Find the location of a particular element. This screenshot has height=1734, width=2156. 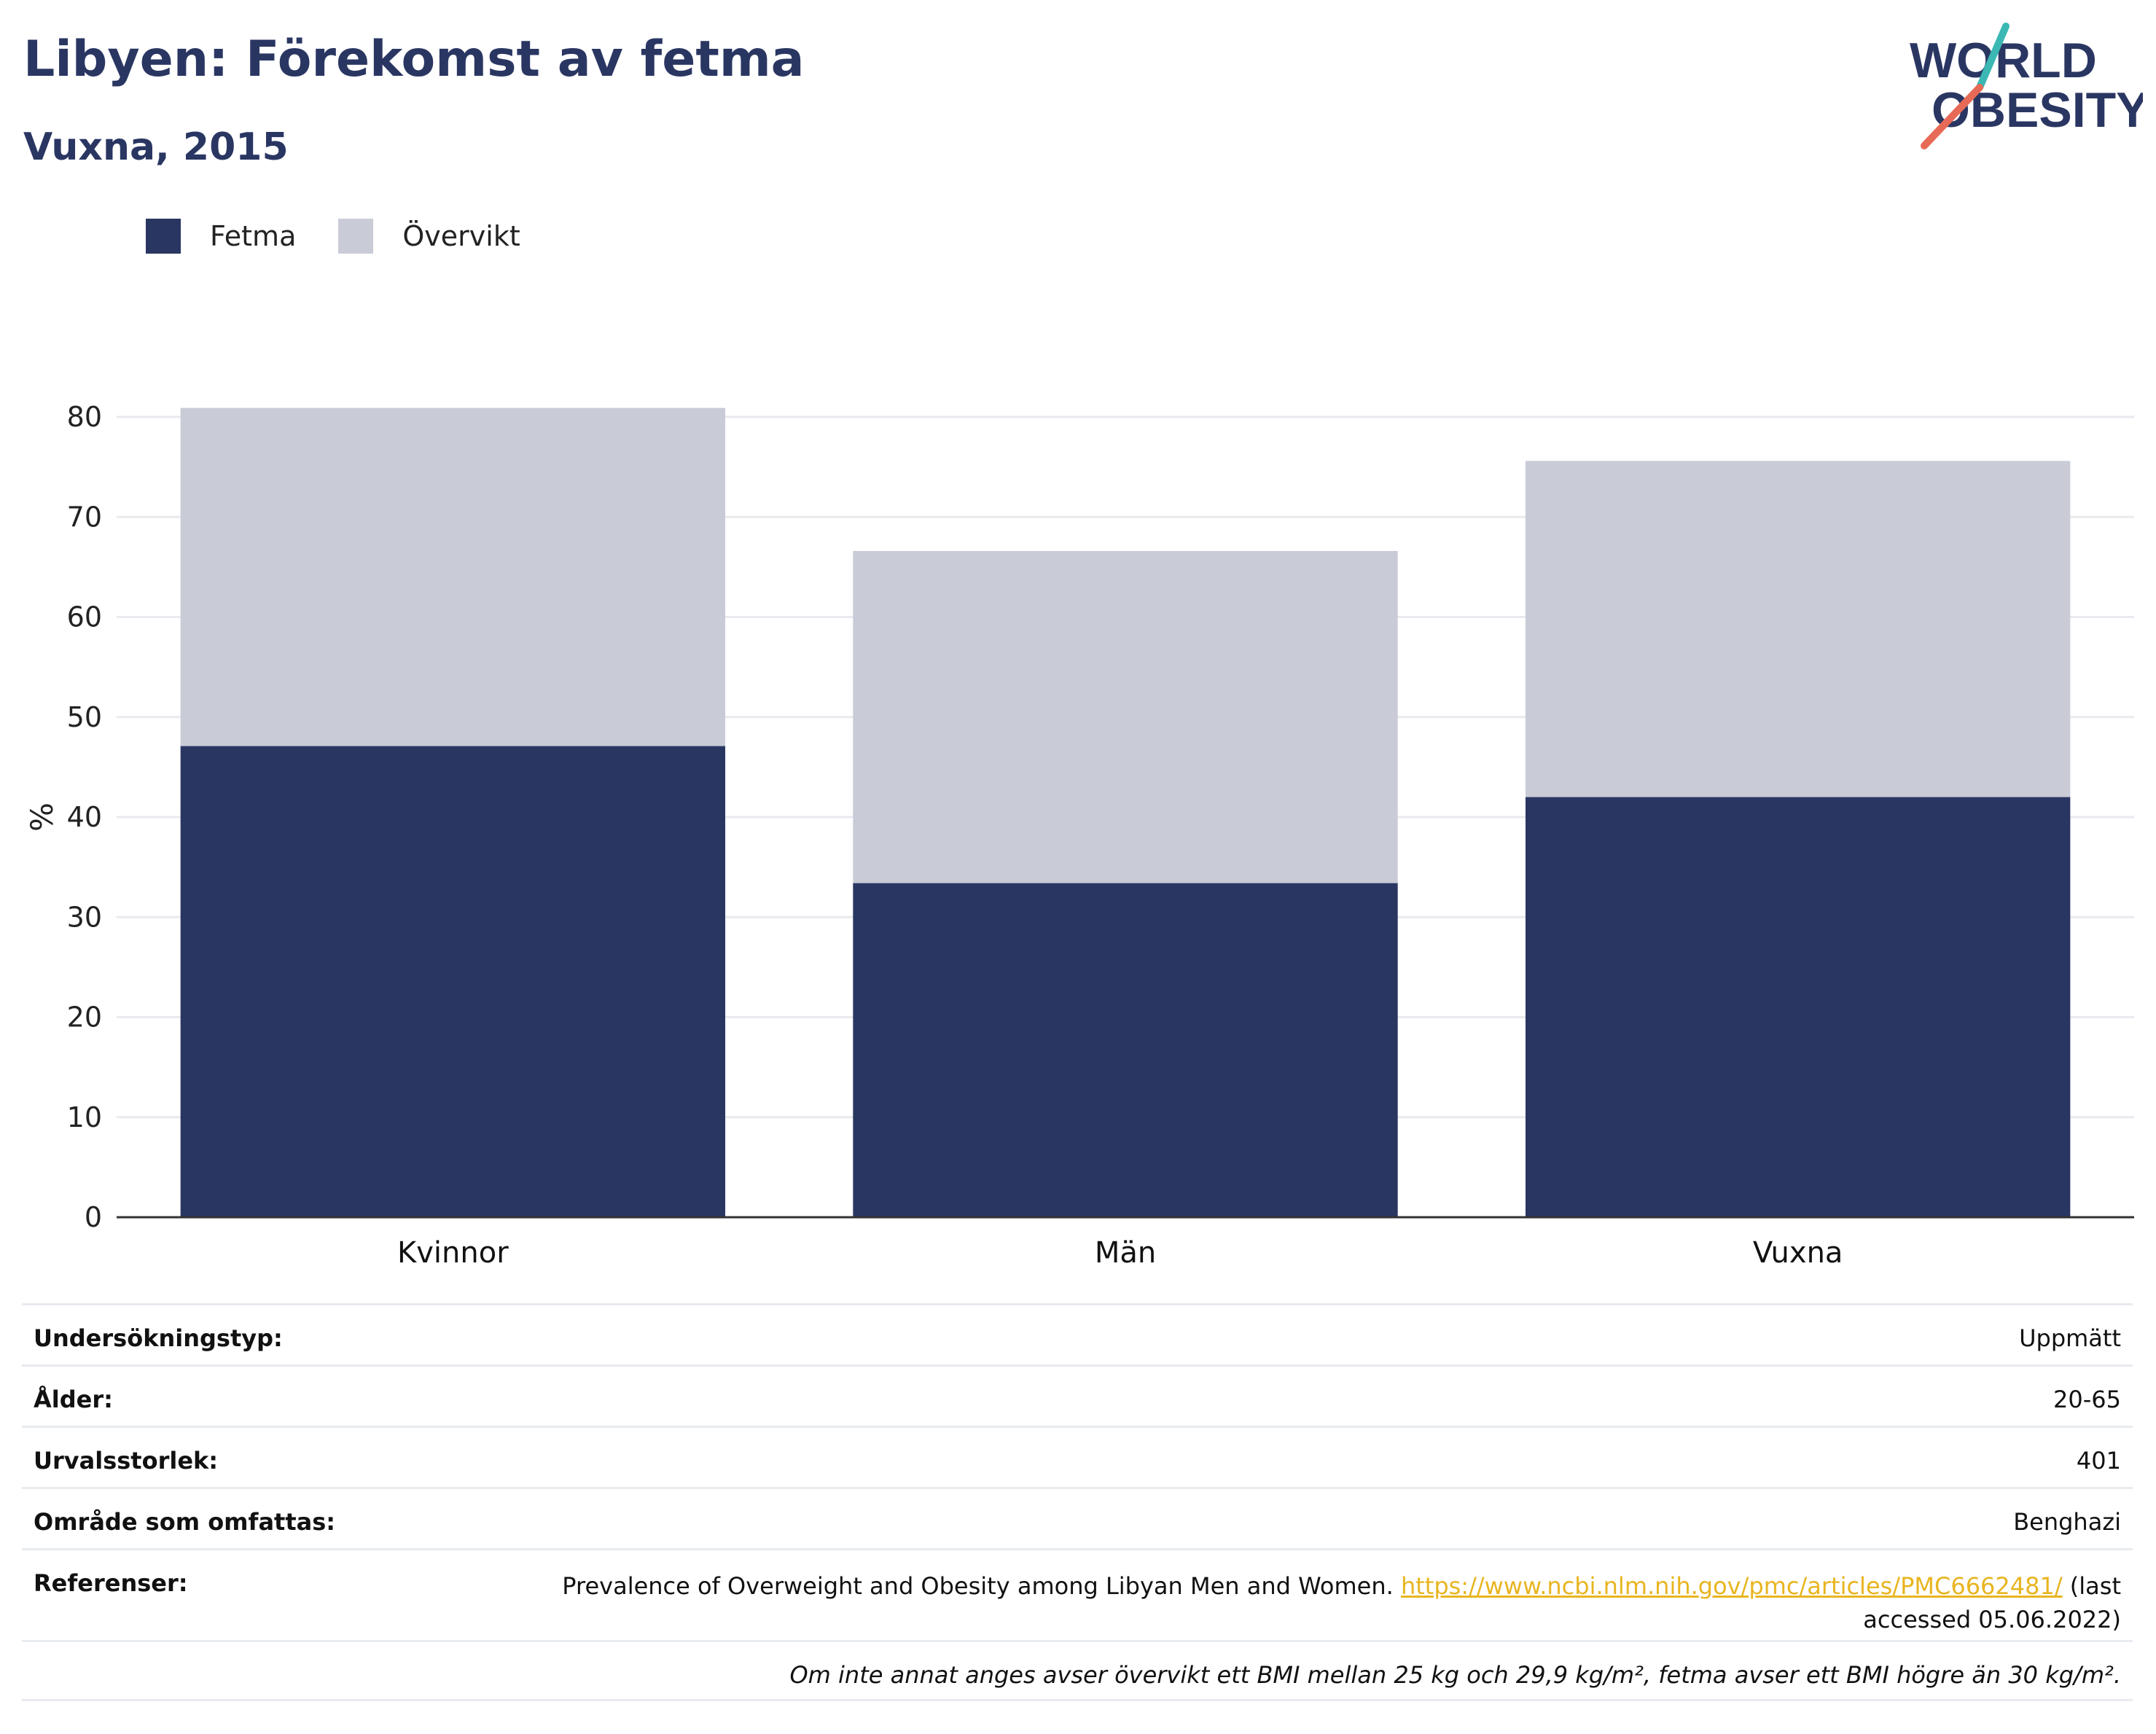

legend-item-overvikt: Övervikt is located at coordinates (429, 236).